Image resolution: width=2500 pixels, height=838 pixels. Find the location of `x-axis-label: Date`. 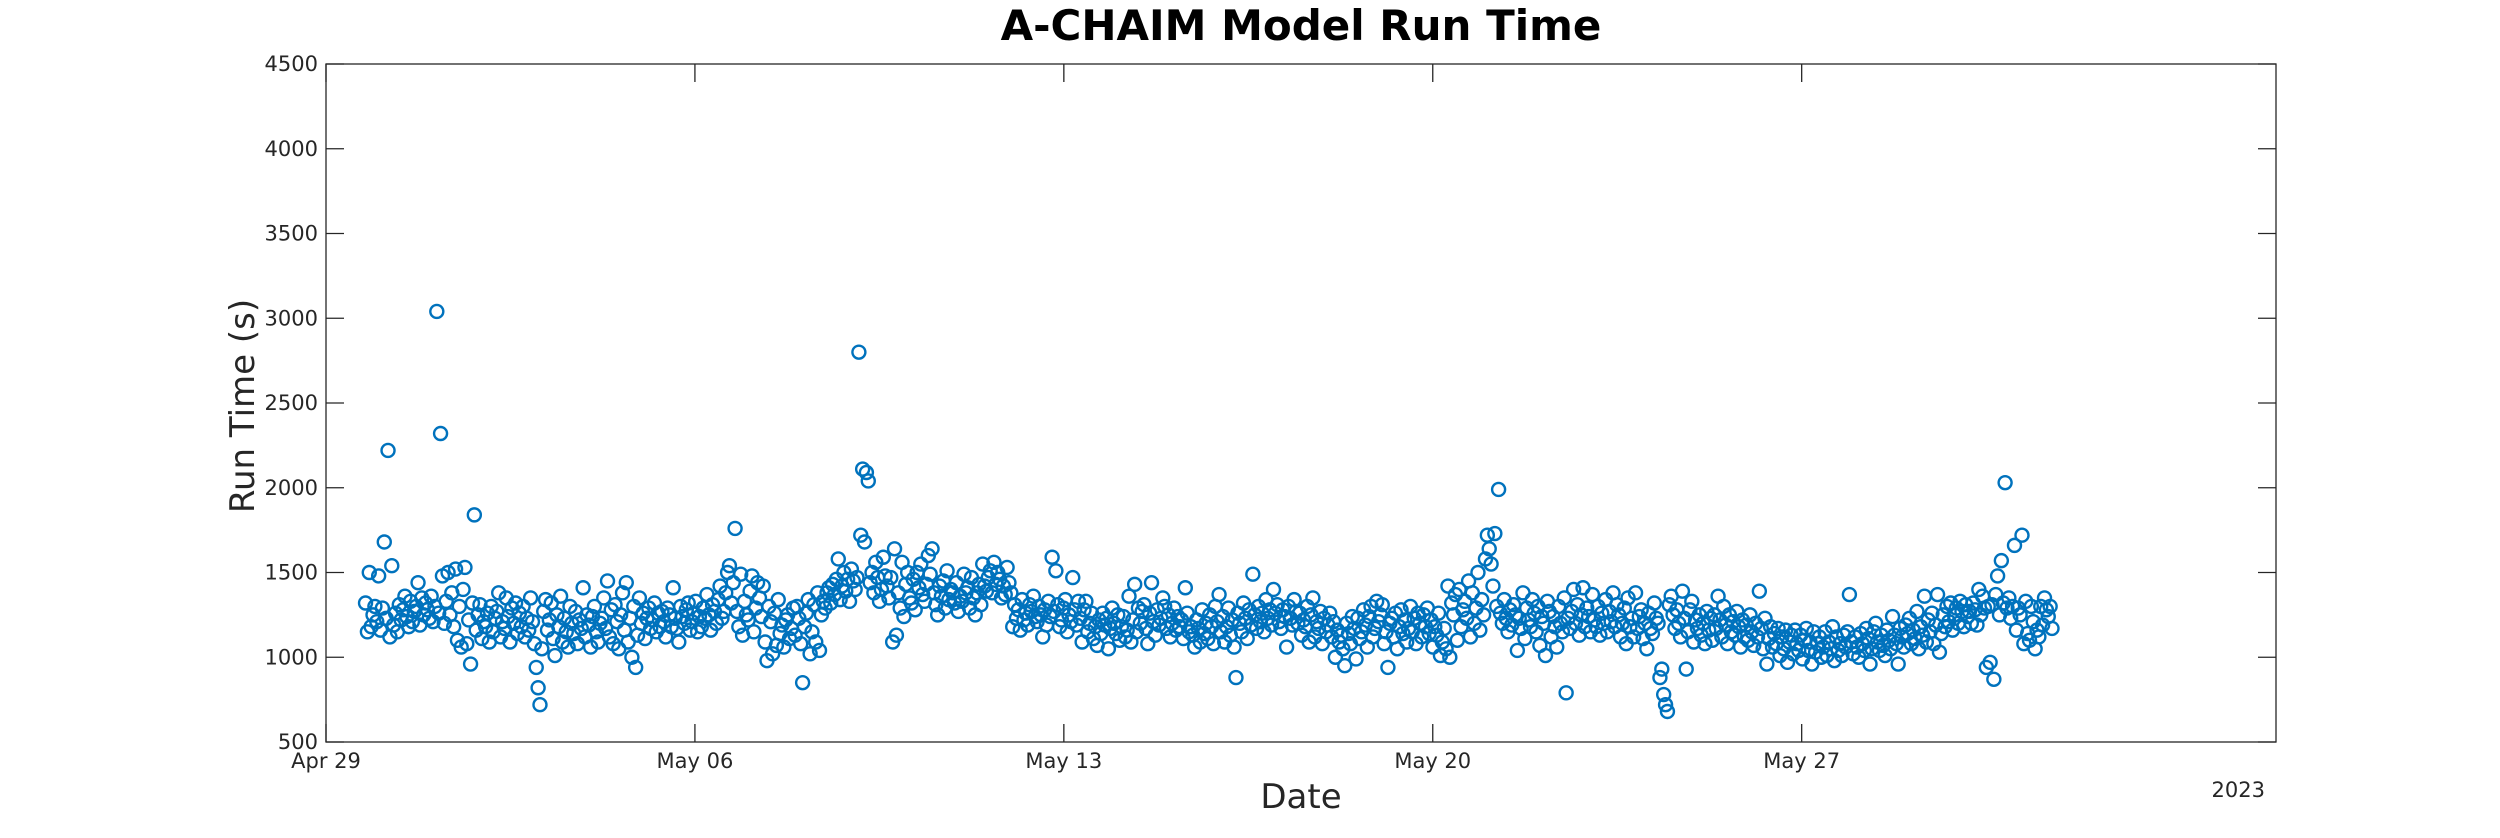

x-axis-label: Date is located at coordinates (1300, 797).